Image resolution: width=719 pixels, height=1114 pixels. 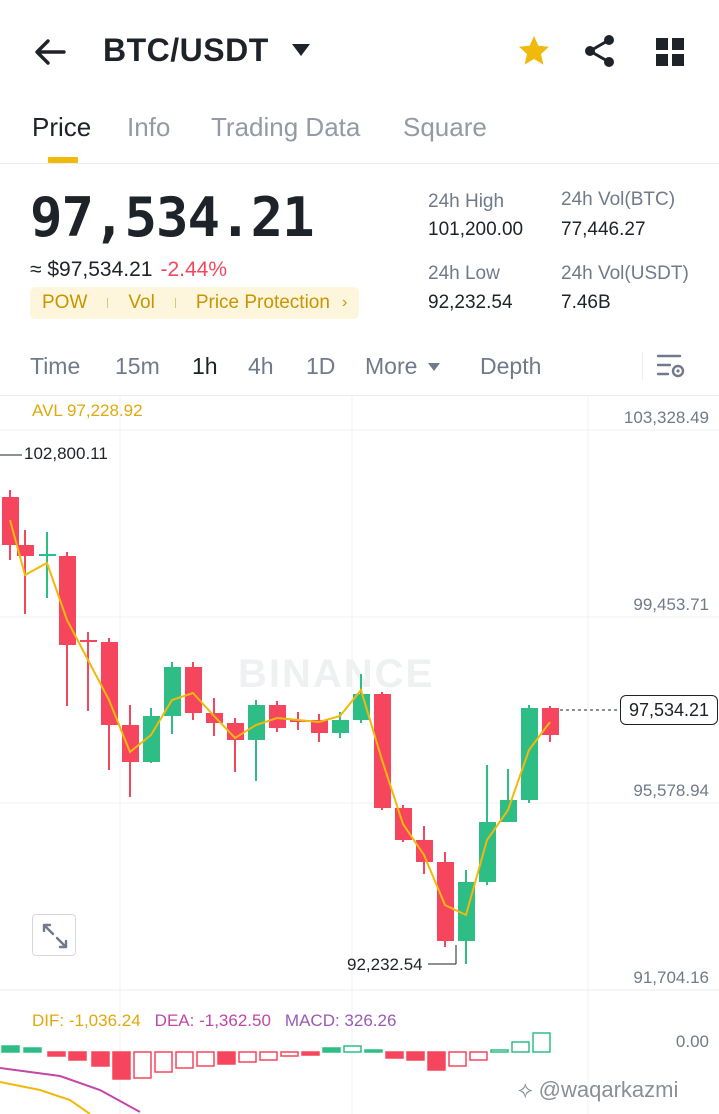 I want to click on macd-dif-line, so click(x=45, y=1097).